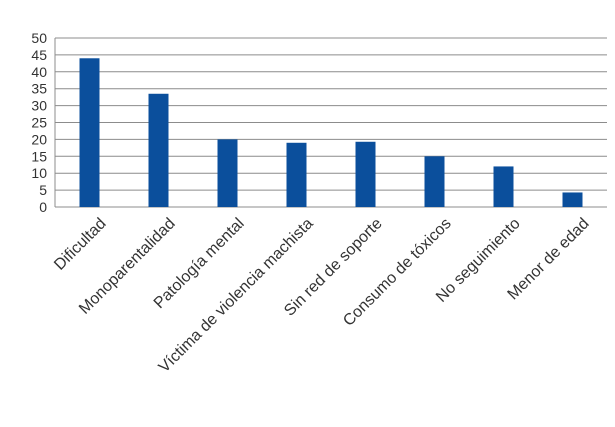  I want to click on x-category-label: Dificultad, so click(80, 244).